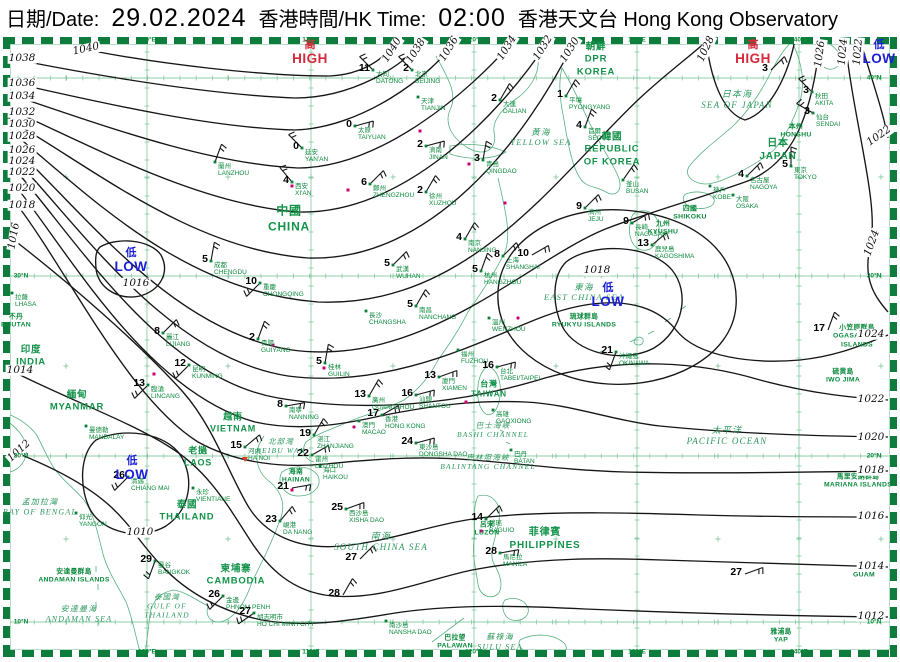 This screenshot has height=662, width=900. I want to click on station-dot-LEIZHOU, so click(312, 455).